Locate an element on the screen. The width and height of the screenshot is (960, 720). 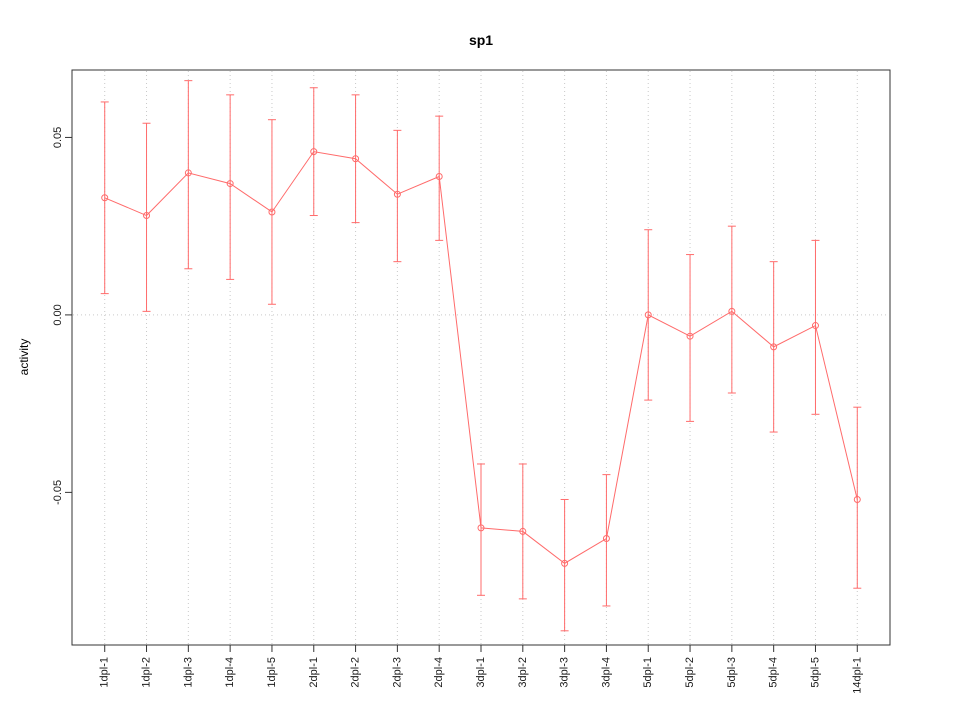
chart-title: sp1 is located at coordinates (481, 40).